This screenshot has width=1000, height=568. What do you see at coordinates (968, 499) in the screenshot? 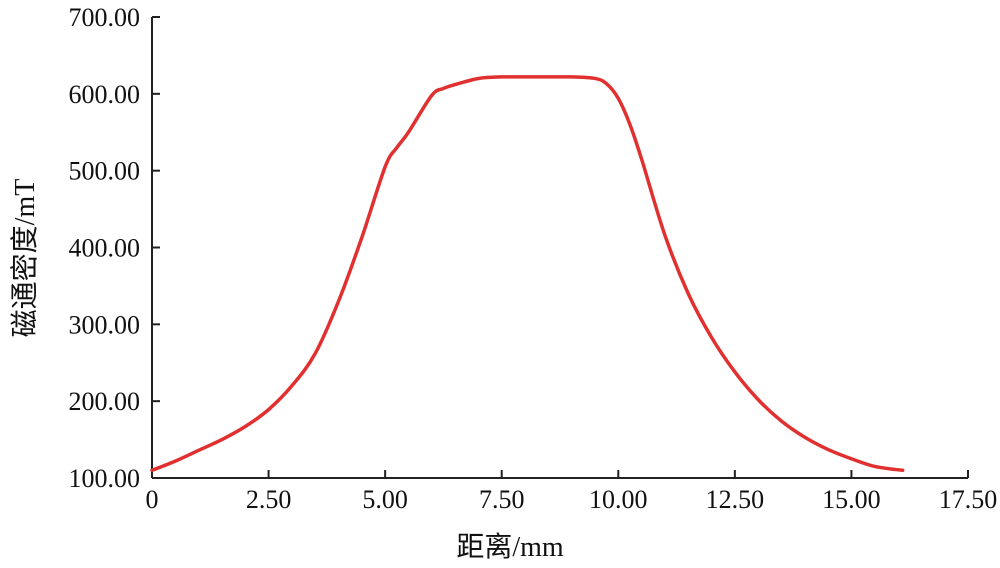
I see `x-tick-label: 17.50` at bounding box center [968, 499].